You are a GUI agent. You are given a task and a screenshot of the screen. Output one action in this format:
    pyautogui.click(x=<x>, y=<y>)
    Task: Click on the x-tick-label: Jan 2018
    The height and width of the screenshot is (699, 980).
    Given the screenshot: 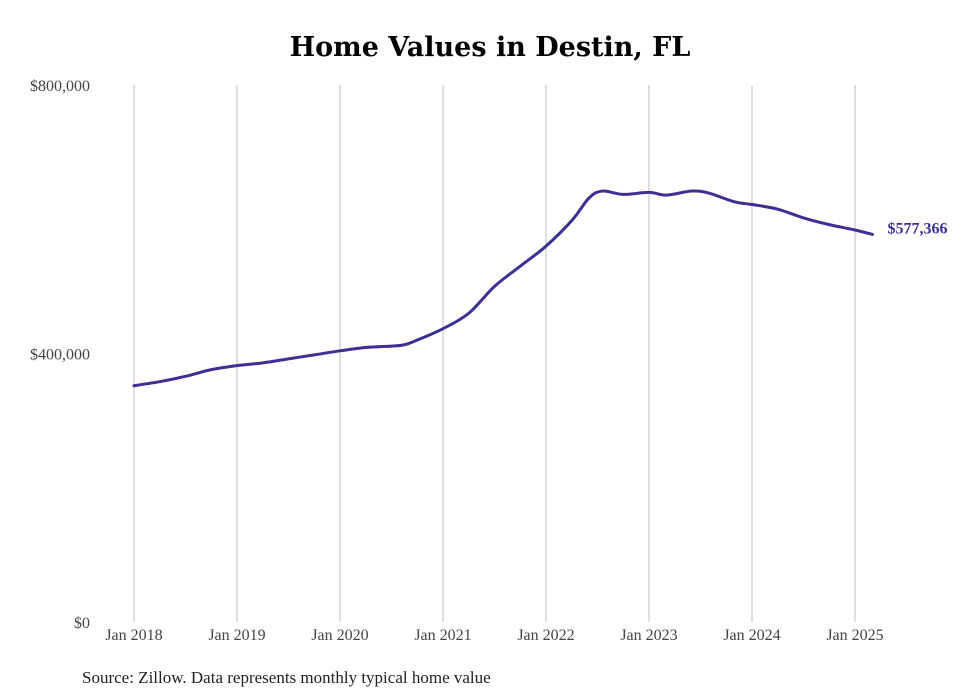 What is the action you would take?
    pyautogui.click(x=133, y=635)
    